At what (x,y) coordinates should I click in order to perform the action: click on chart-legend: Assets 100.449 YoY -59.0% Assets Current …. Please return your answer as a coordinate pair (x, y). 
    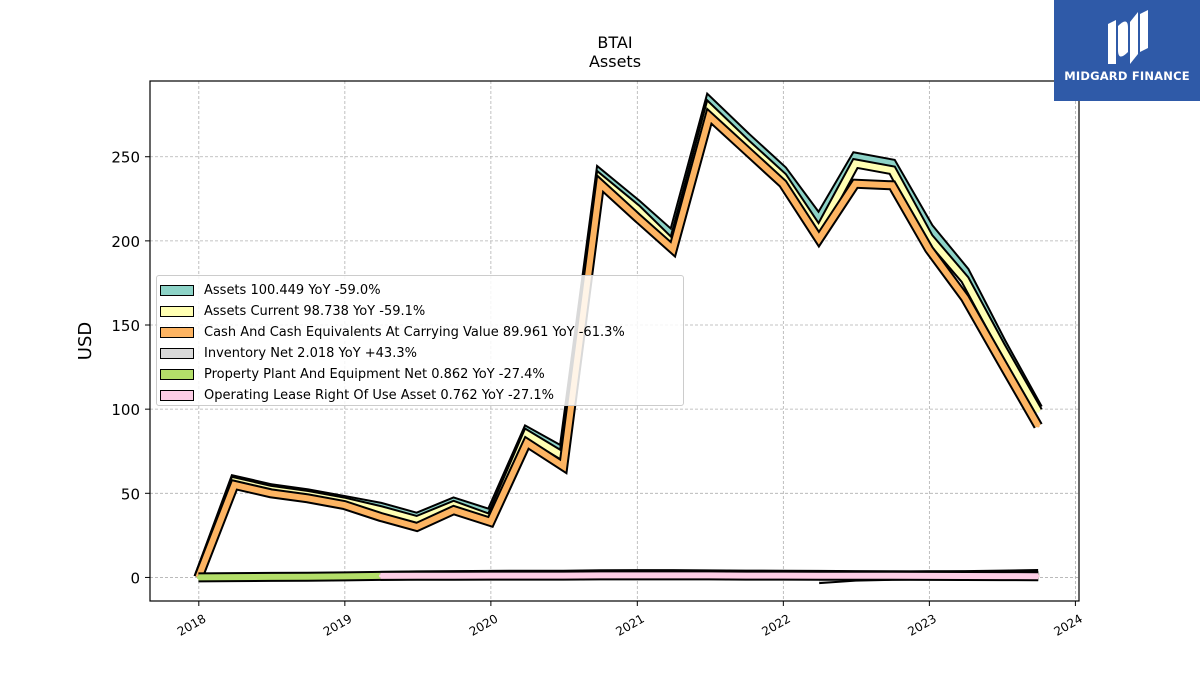
    Looking at the image, I should click on (420, 340).